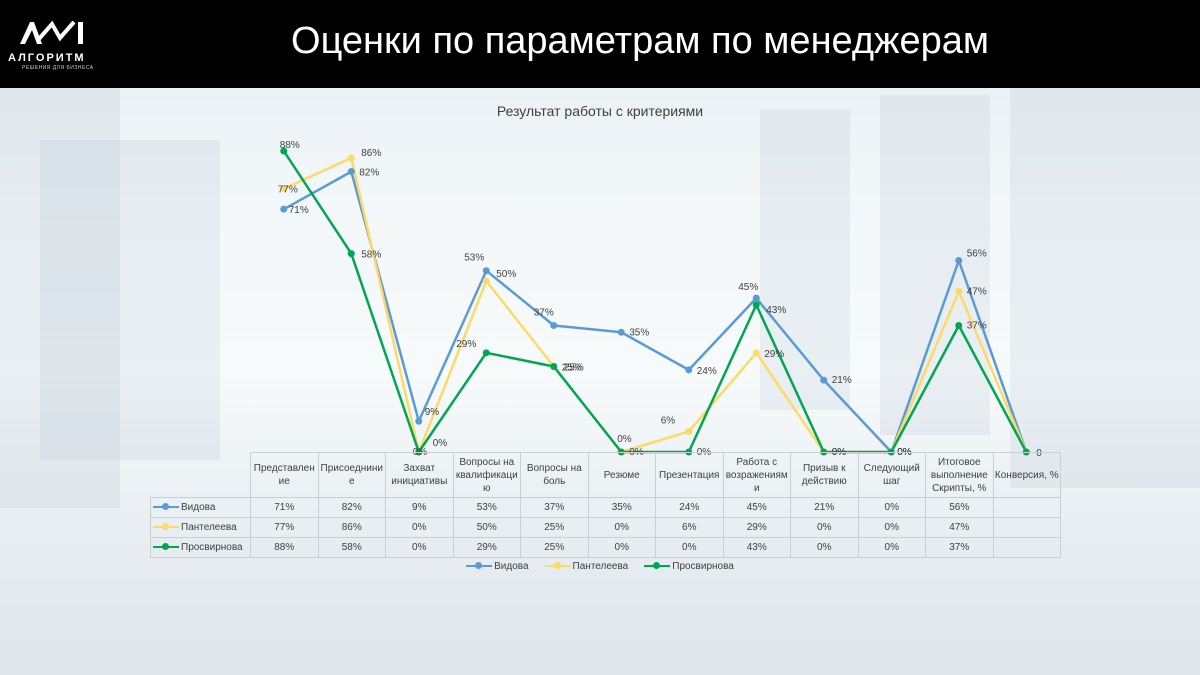 The width and height of the screenshot is (1200, 675). Describe the element at coordinates (703, 566) in the screenshot. I see `legend-label: Просвирнова` at that location.